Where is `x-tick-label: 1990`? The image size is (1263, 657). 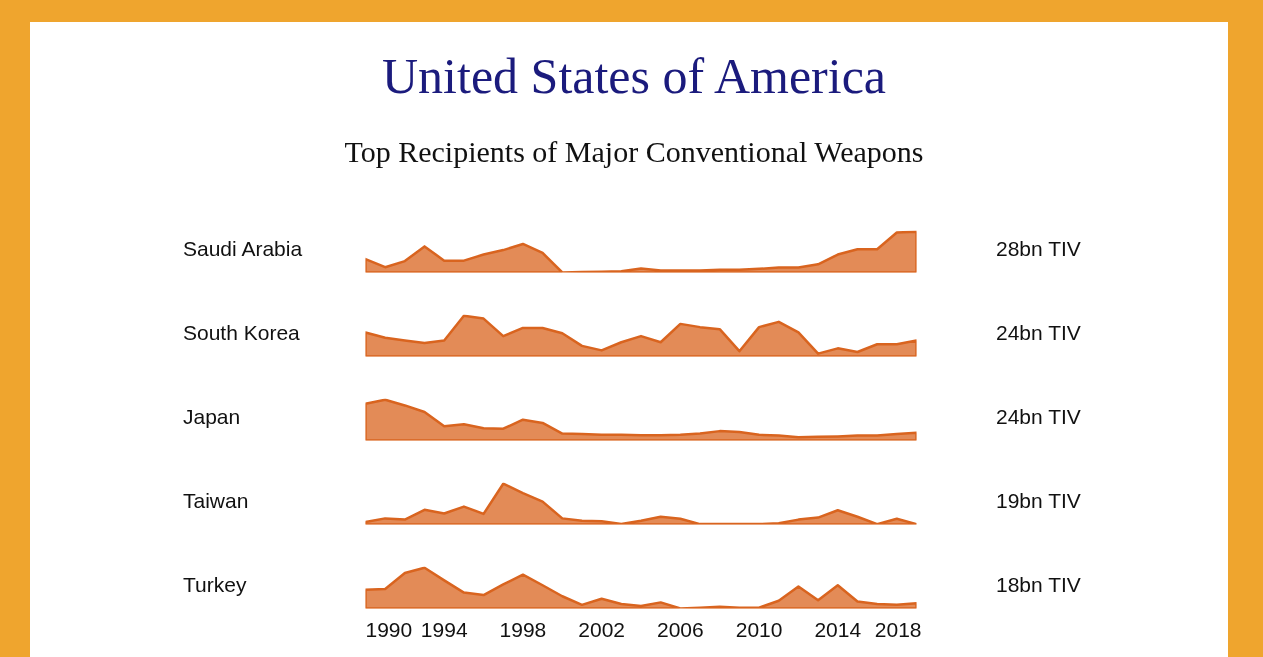
x-tick-label: 1990 is located at coordinates (389, 629).